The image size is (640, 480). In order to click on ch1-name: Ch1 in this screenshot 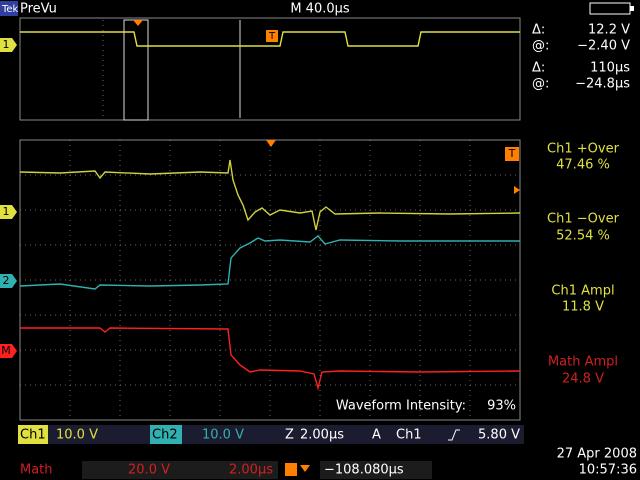, I will do `click(33, 435)`.